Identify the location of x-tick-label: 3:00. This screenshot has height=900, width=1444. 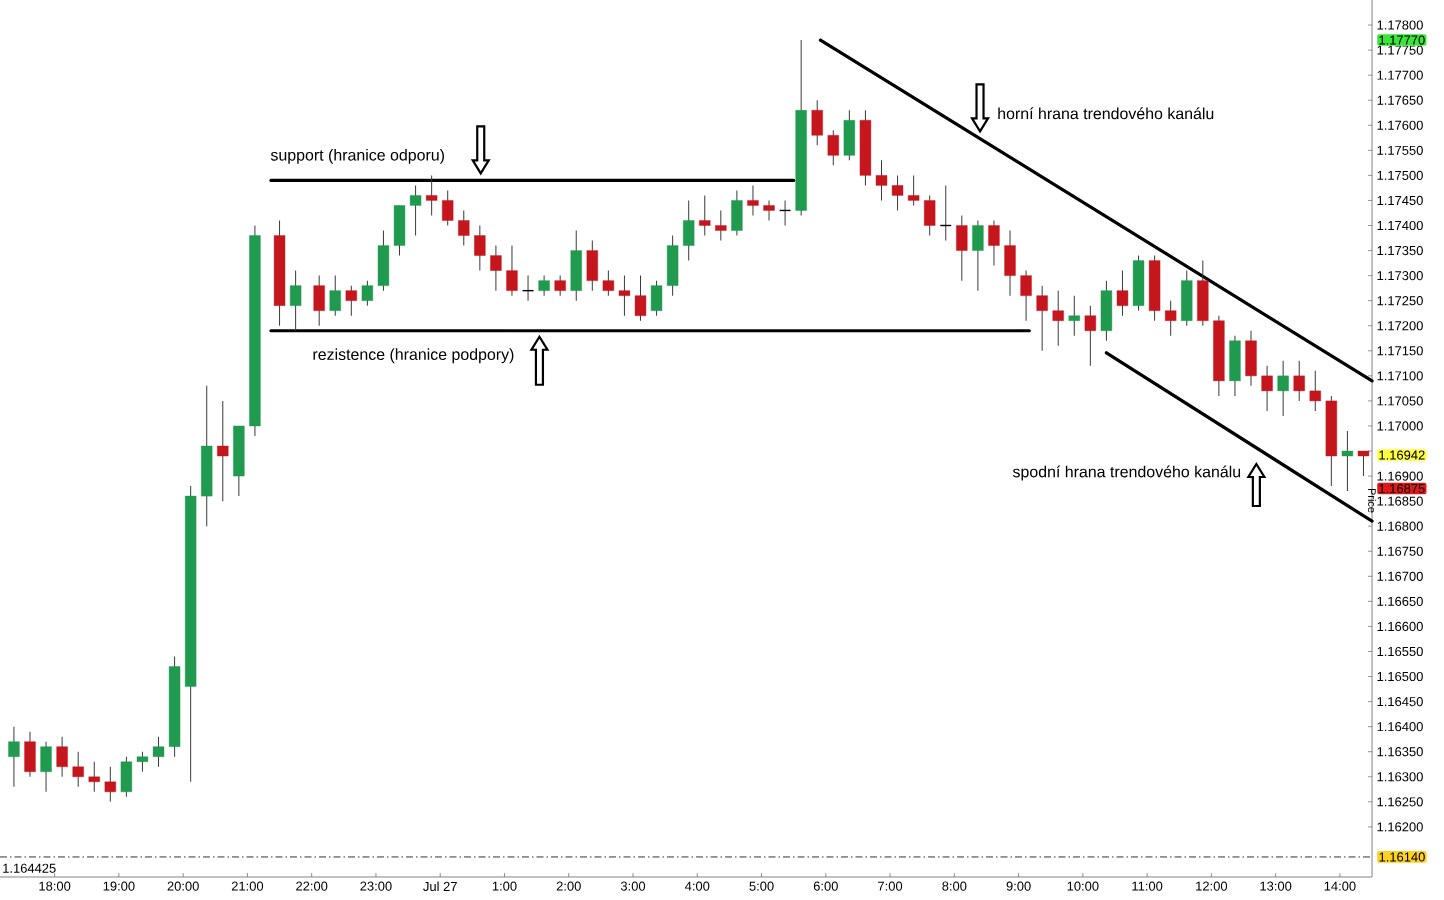
(633, 886).